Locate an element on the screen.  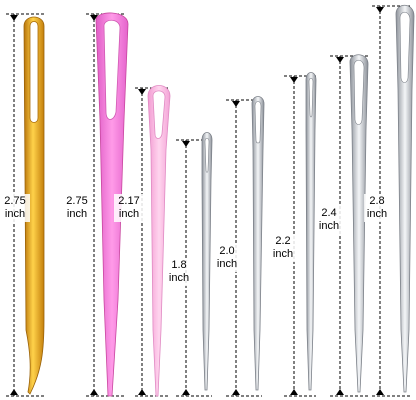
needle-size-label: 2.17 inch is located at coordinates (129, 208).